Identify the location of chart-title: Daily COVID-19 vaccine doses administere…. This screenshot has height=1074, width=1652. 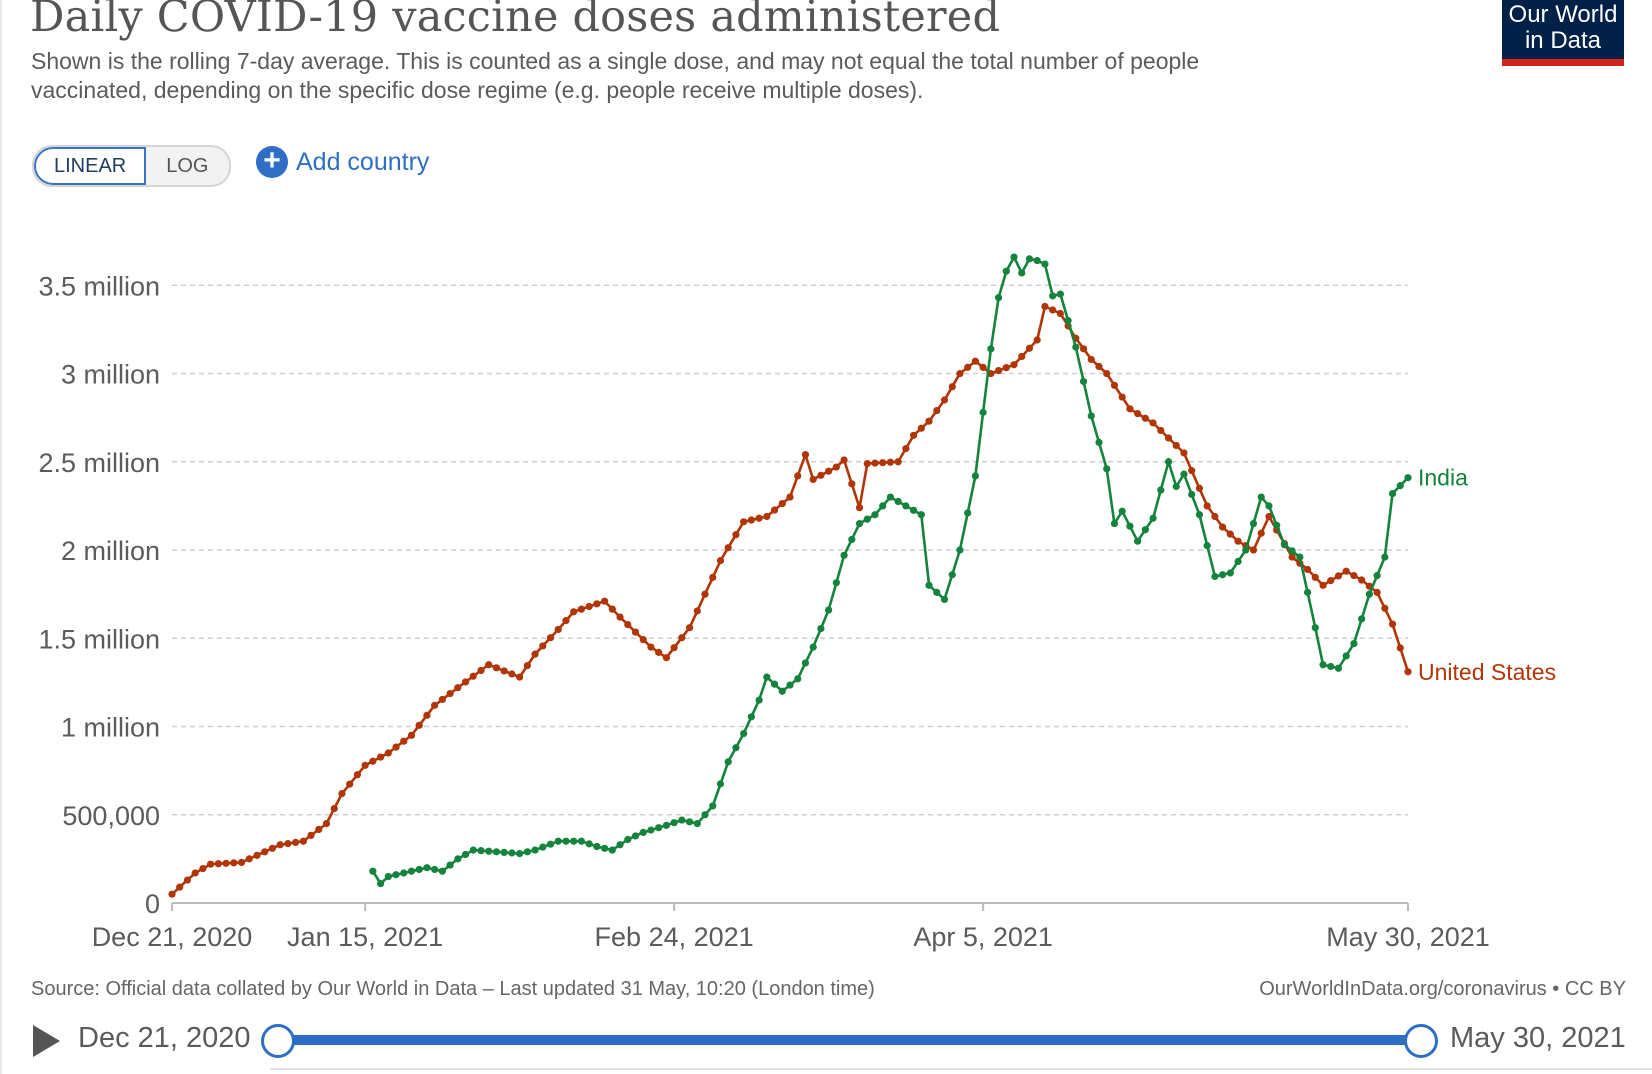
(515, 21).